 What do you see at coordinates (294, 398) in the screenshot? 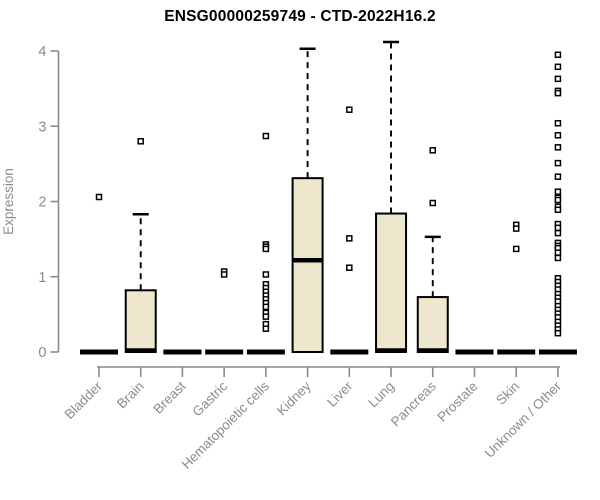
I see `x-tick-label: Kidney` at bounding box center [294, 398].